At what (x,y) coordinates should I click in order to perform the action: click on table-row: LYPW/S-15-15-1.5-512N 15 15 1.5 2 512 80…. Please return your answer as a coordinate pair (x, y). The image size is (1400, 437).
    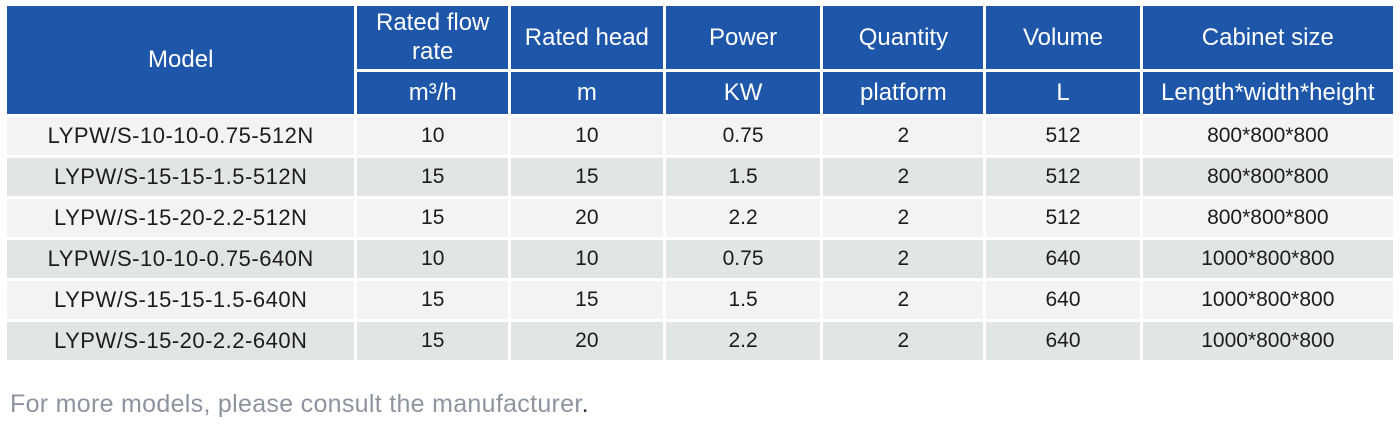
    Looking at the image, I should click on (700, 176).